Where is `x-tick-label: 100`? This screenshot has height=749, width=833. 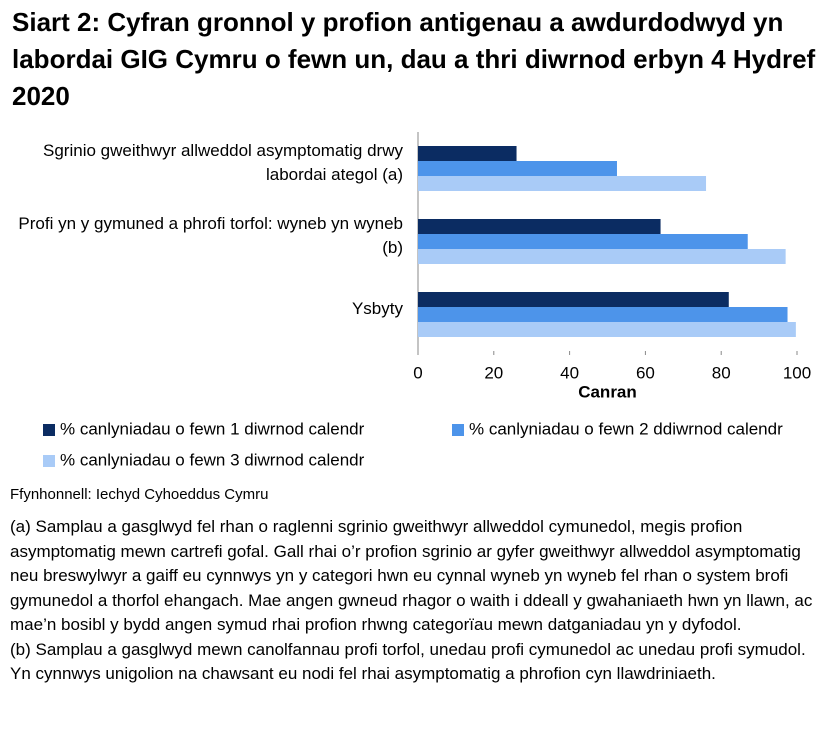
x-tick-label: 100 is located at coordinates (797, 372).